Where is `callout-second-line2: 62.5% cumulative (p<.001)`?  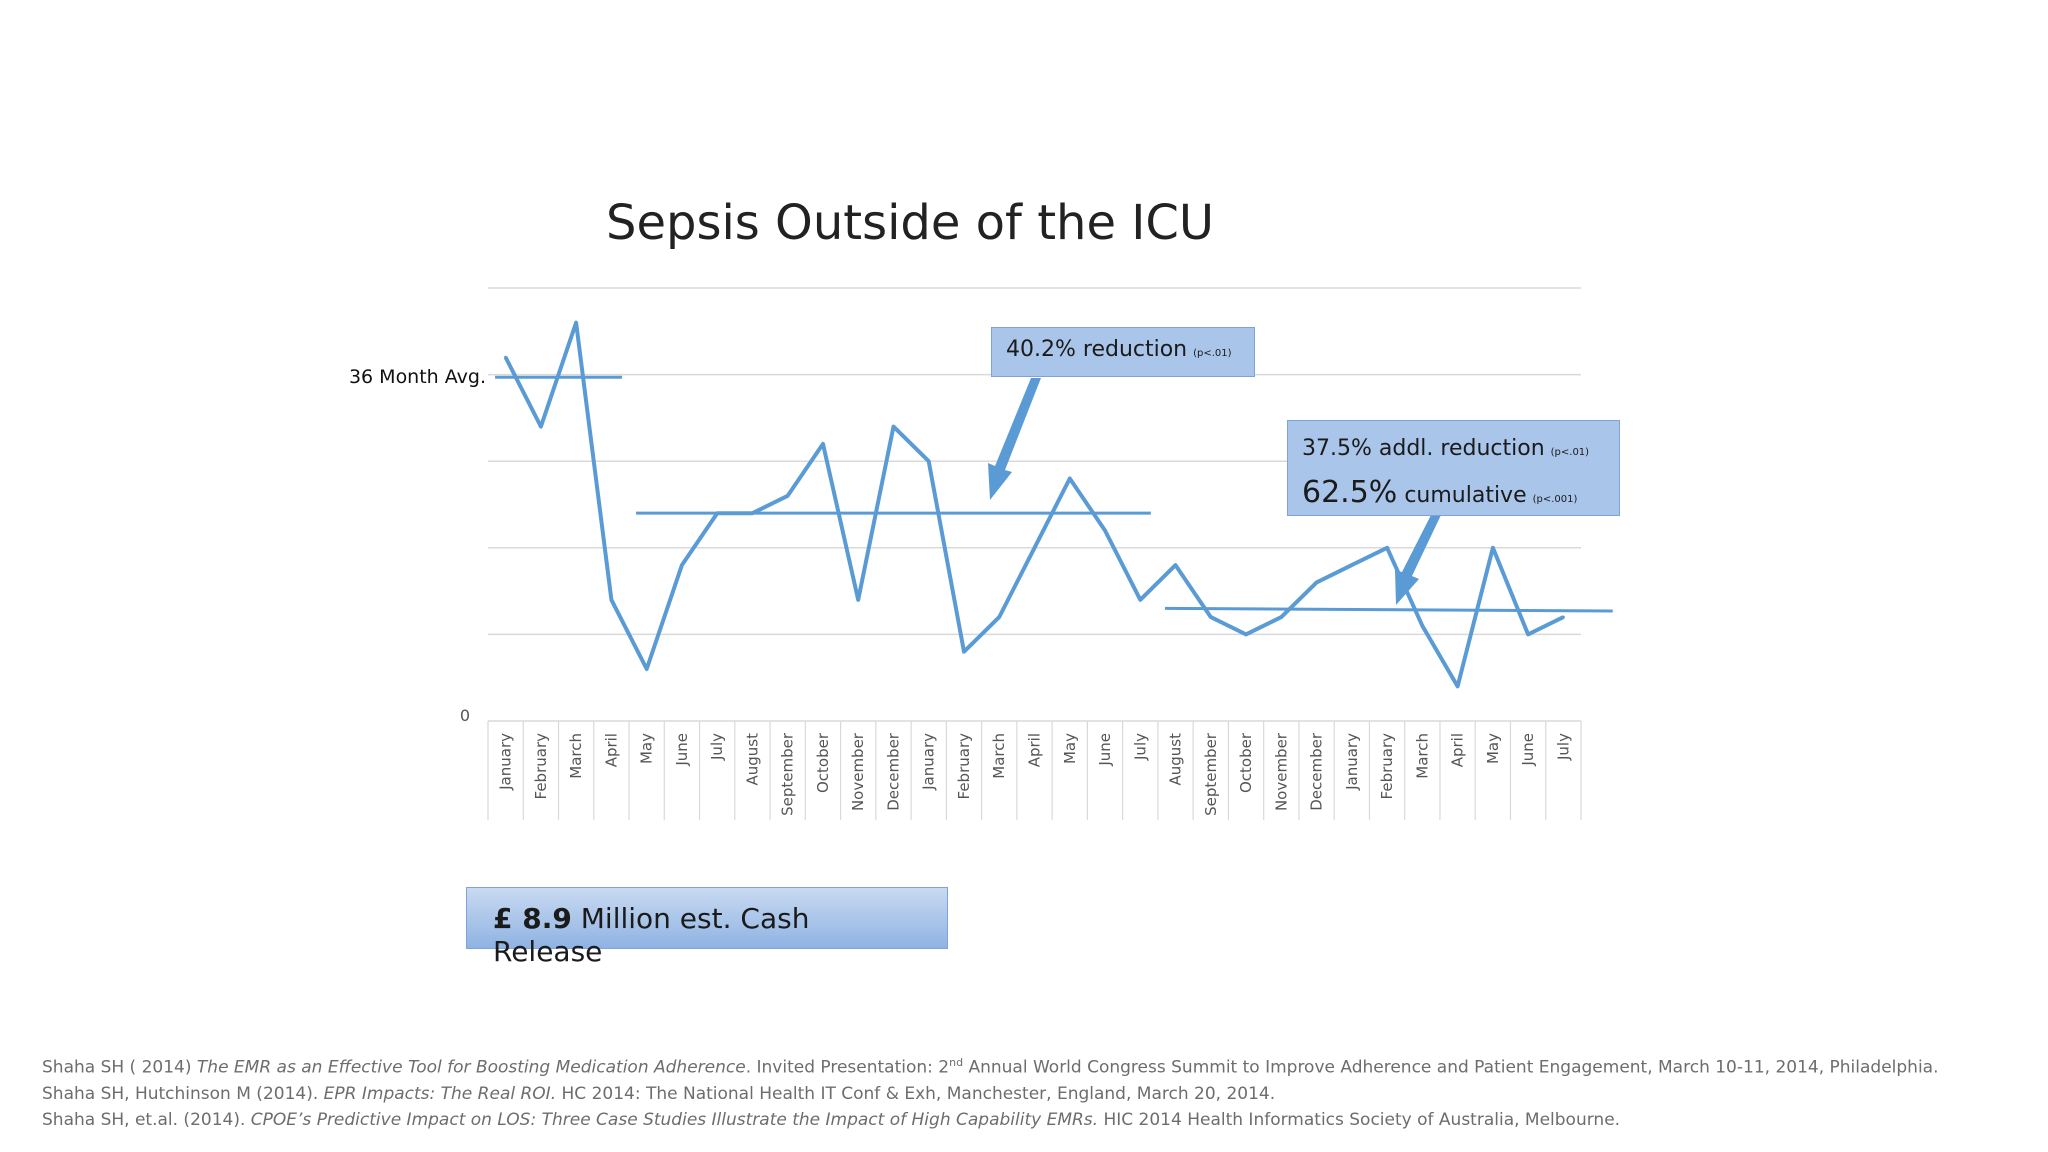
callout-second-line2: 62.5% cumulative (p<.001) is located at coordinates (1453, 496).